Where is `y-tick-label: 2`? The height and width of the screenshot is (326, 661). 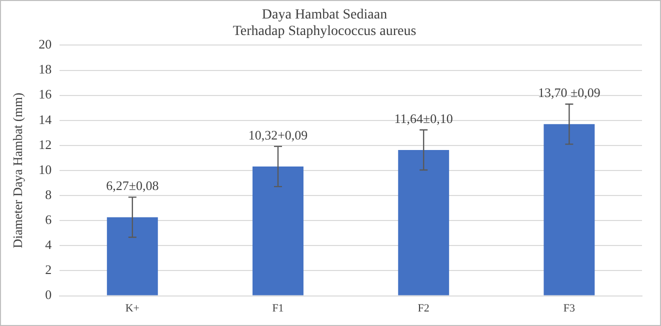 y-tick-label: 2 is located at coordinates (48, 270).